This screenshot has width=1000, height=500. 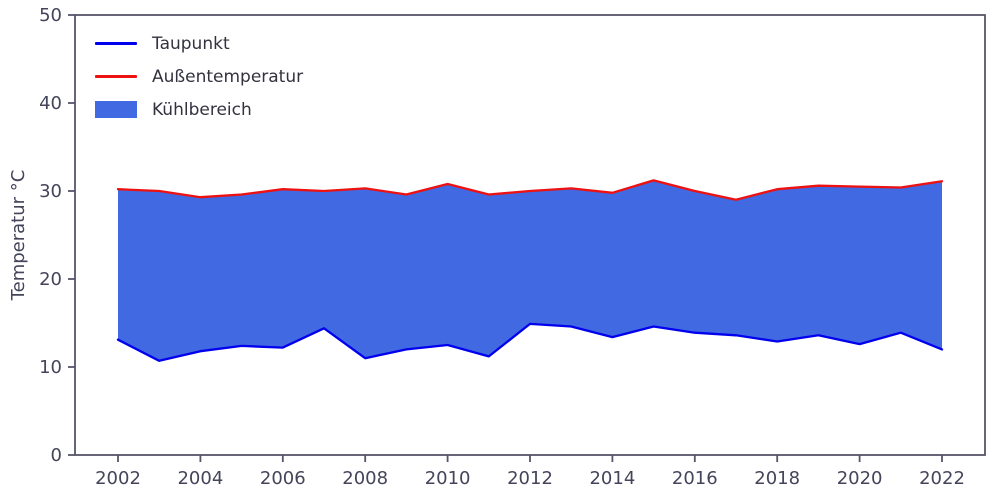 I want to click on x-tick-label: 2016, so click(x=695, y=478).